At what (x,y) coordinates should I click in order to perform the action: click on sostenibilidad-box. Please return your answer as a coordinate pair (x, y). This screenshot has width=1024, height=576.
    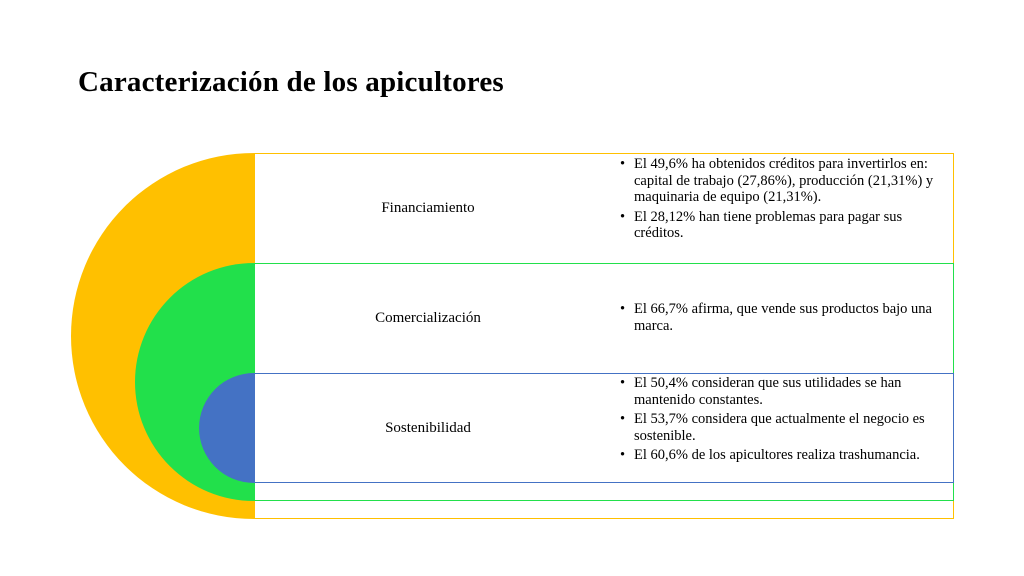
    Looking at the image, I should click on (604, 428).